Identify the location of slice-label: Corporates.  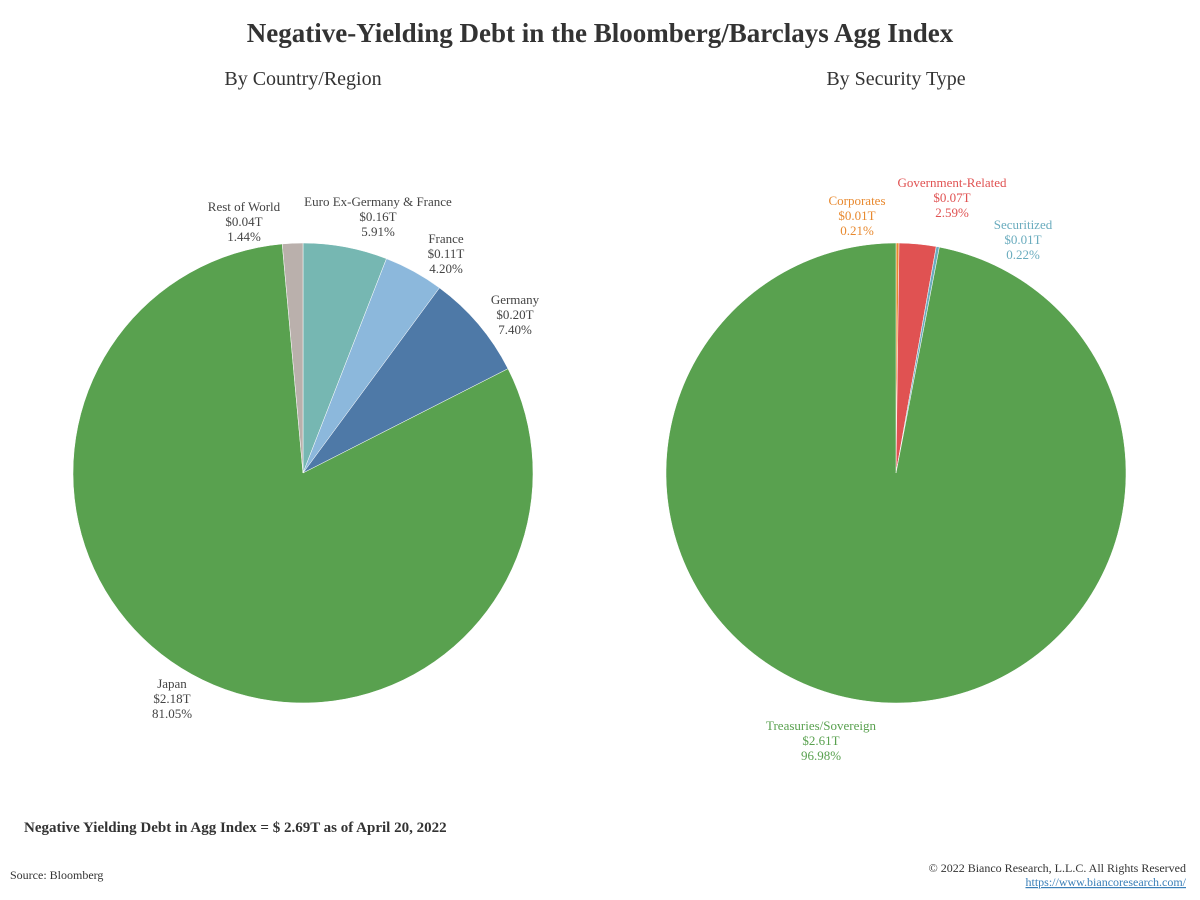
(856, 200).